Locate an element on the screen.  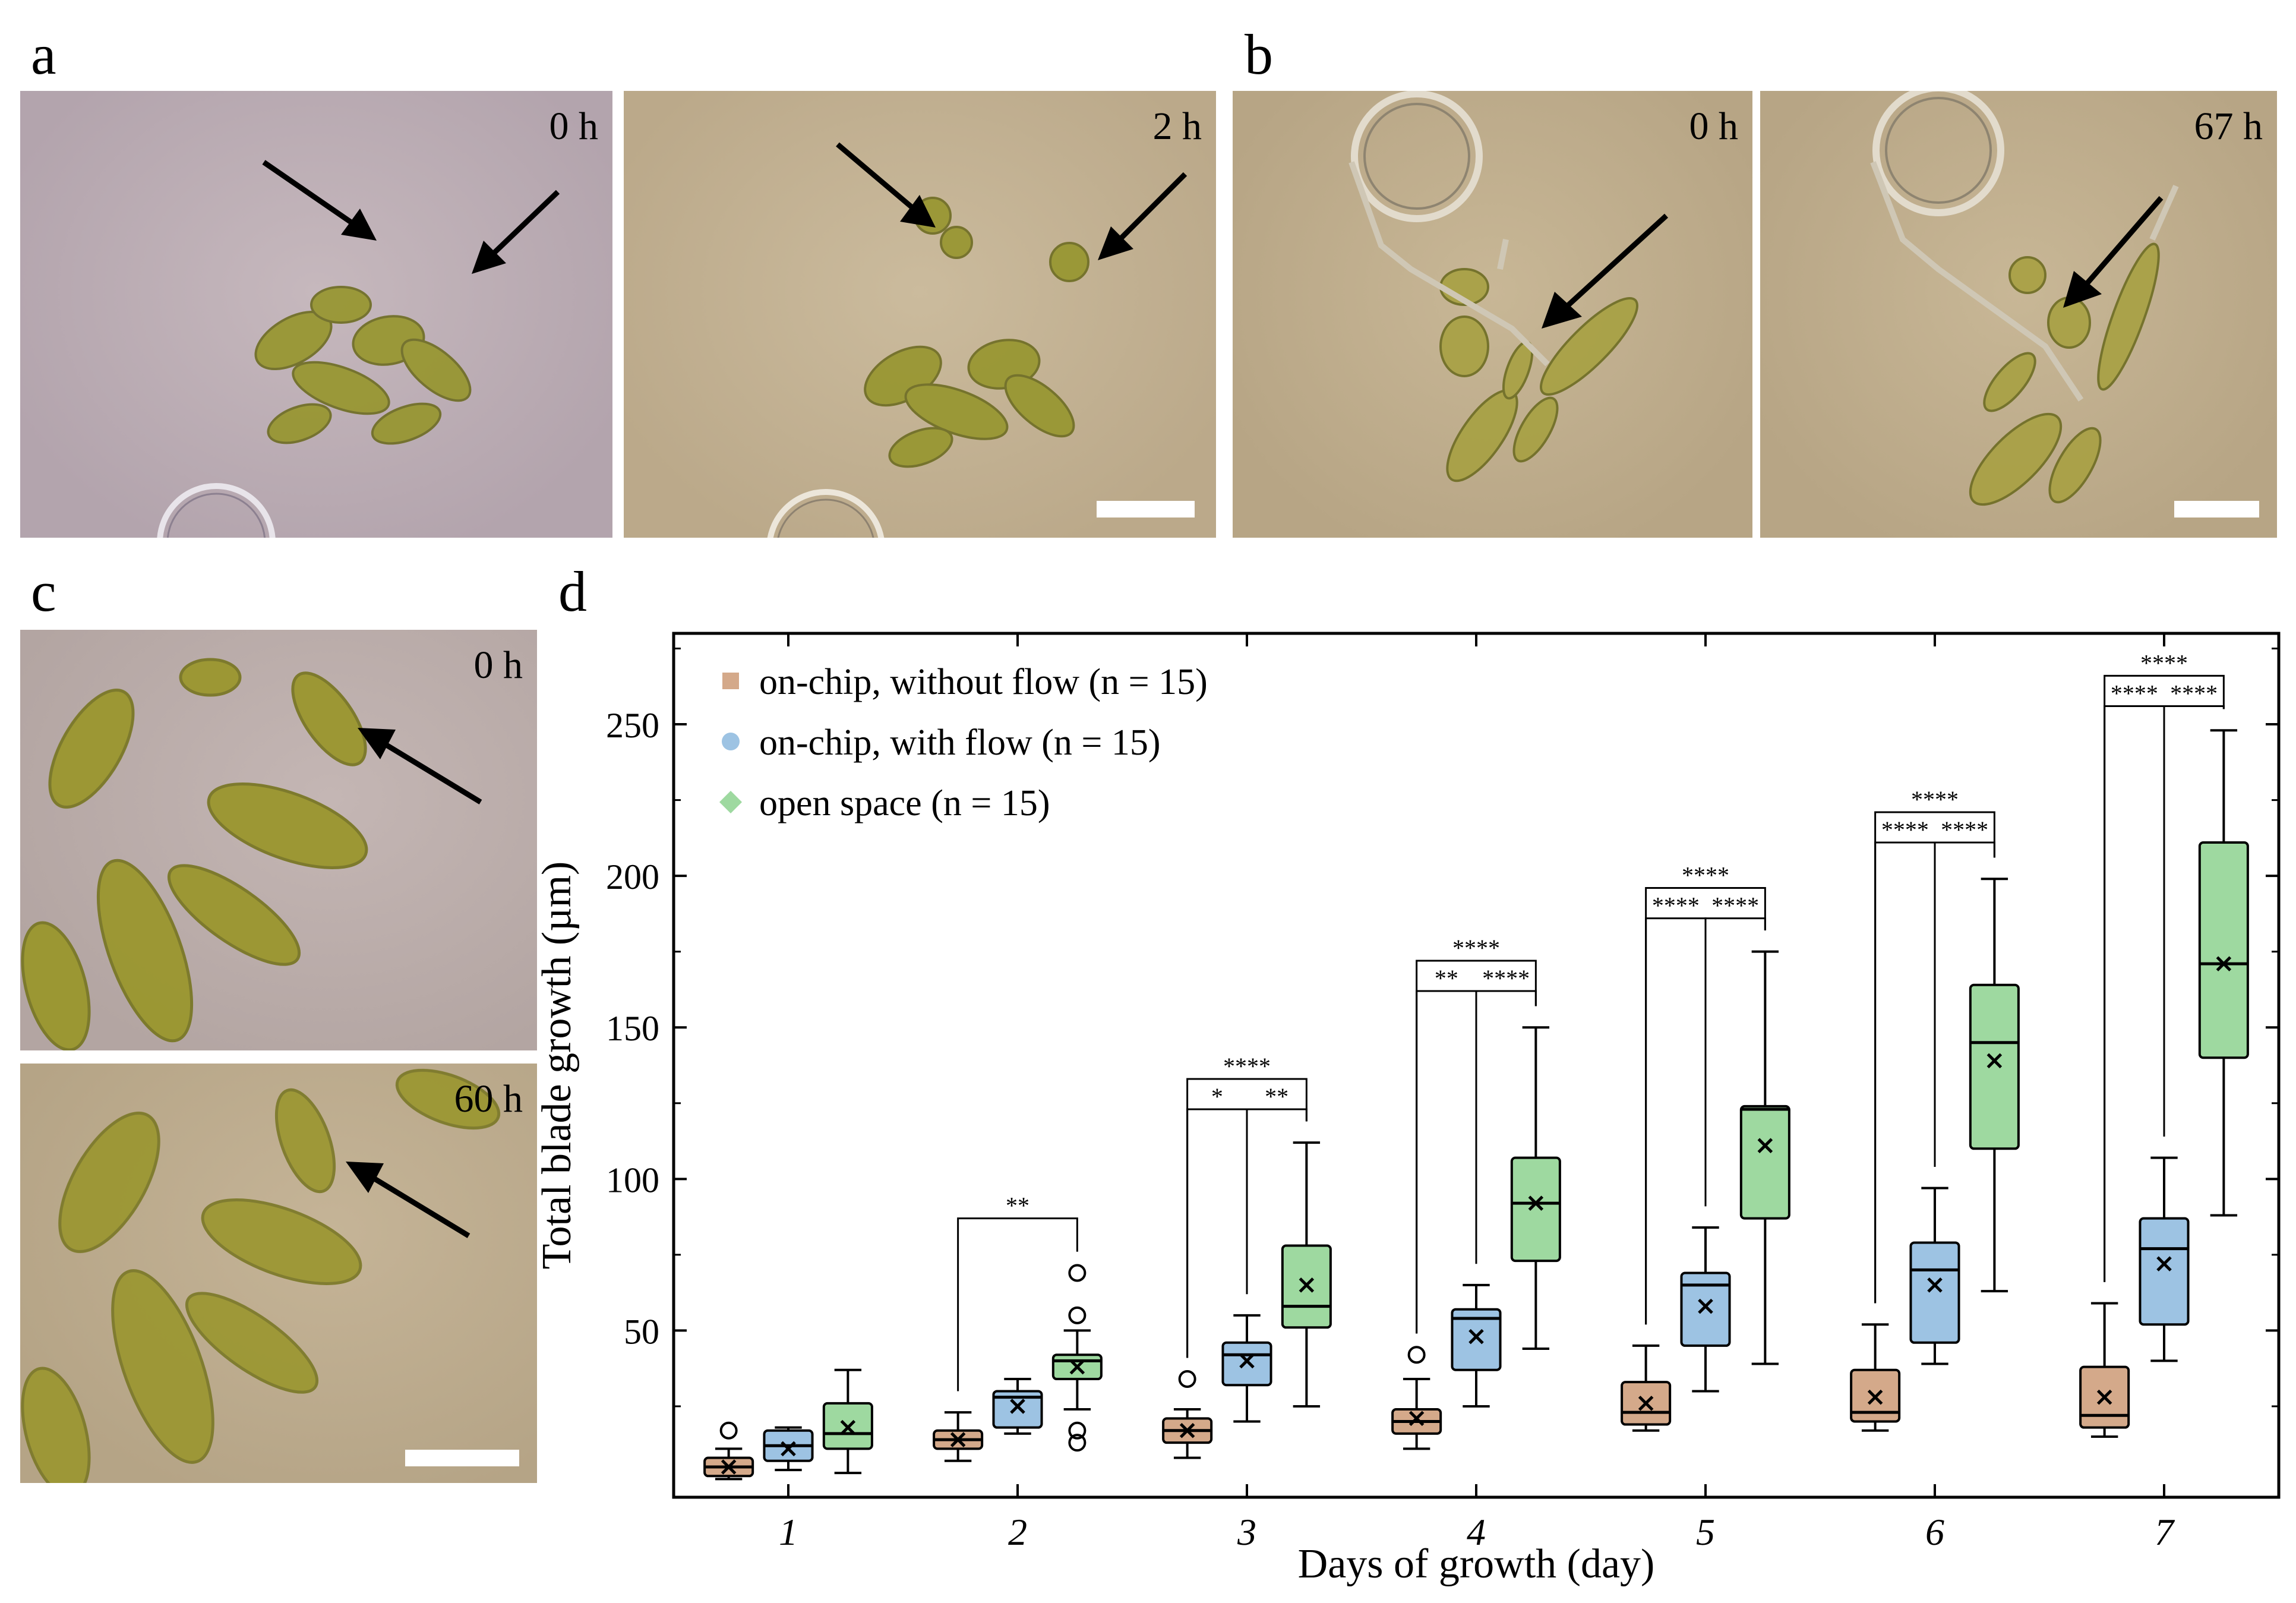
micrograph-a-2h: 2 h is located at coordinates (920, 315).